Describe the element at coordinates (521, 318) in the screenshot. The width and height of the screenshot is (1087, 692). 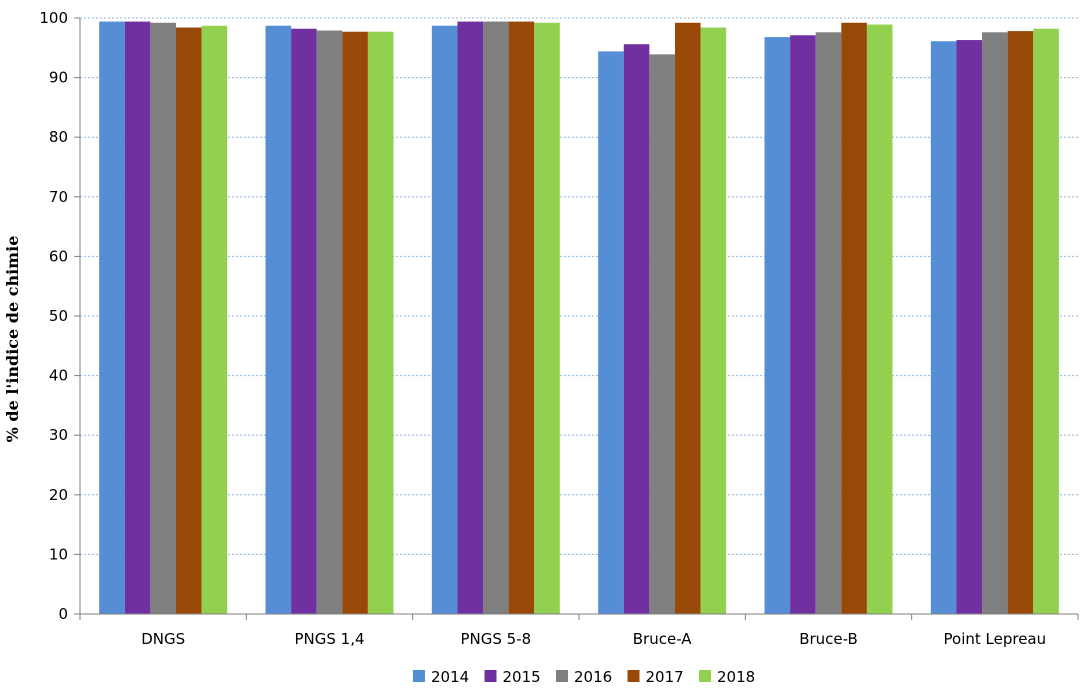
I see `bar-pngs-5-8-2017` at that location.